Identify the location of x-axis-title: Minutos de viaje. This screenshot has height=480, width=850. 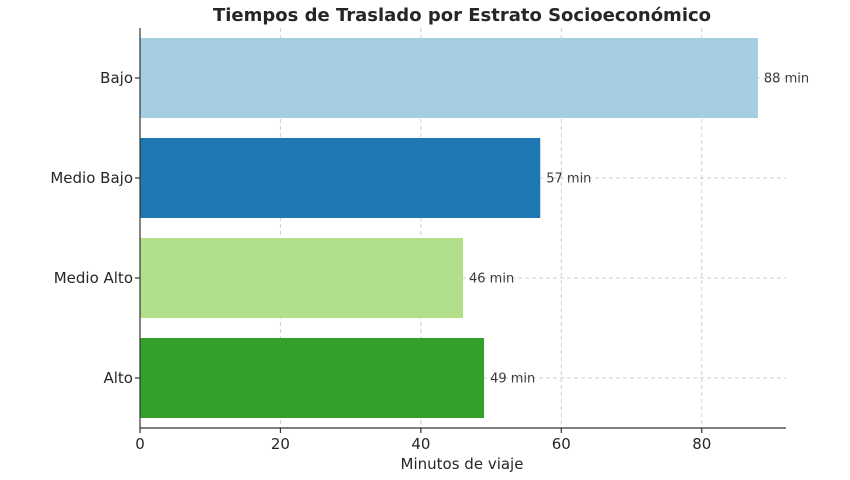
(462, 464).